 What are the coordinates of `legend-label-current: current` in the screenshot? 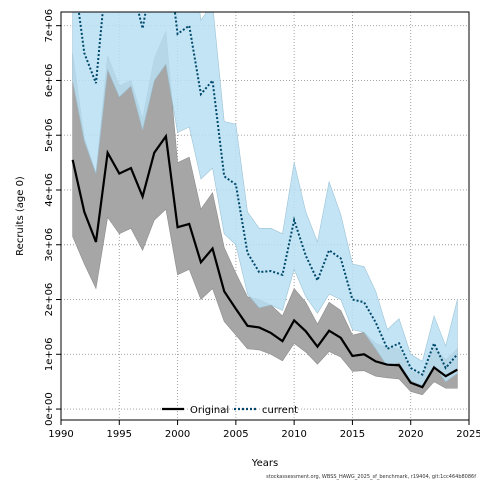 It's located at (280, 410).